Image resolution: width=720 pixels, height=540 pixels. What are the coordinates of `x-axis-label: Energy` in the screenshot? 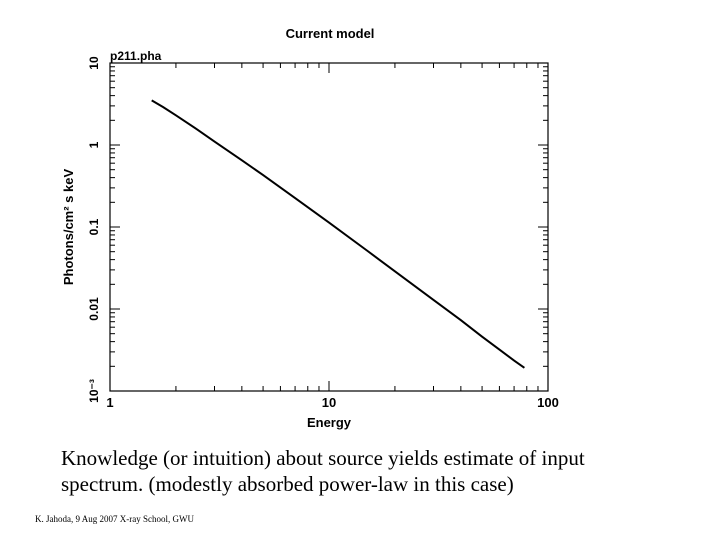 It's located at (329, 422).